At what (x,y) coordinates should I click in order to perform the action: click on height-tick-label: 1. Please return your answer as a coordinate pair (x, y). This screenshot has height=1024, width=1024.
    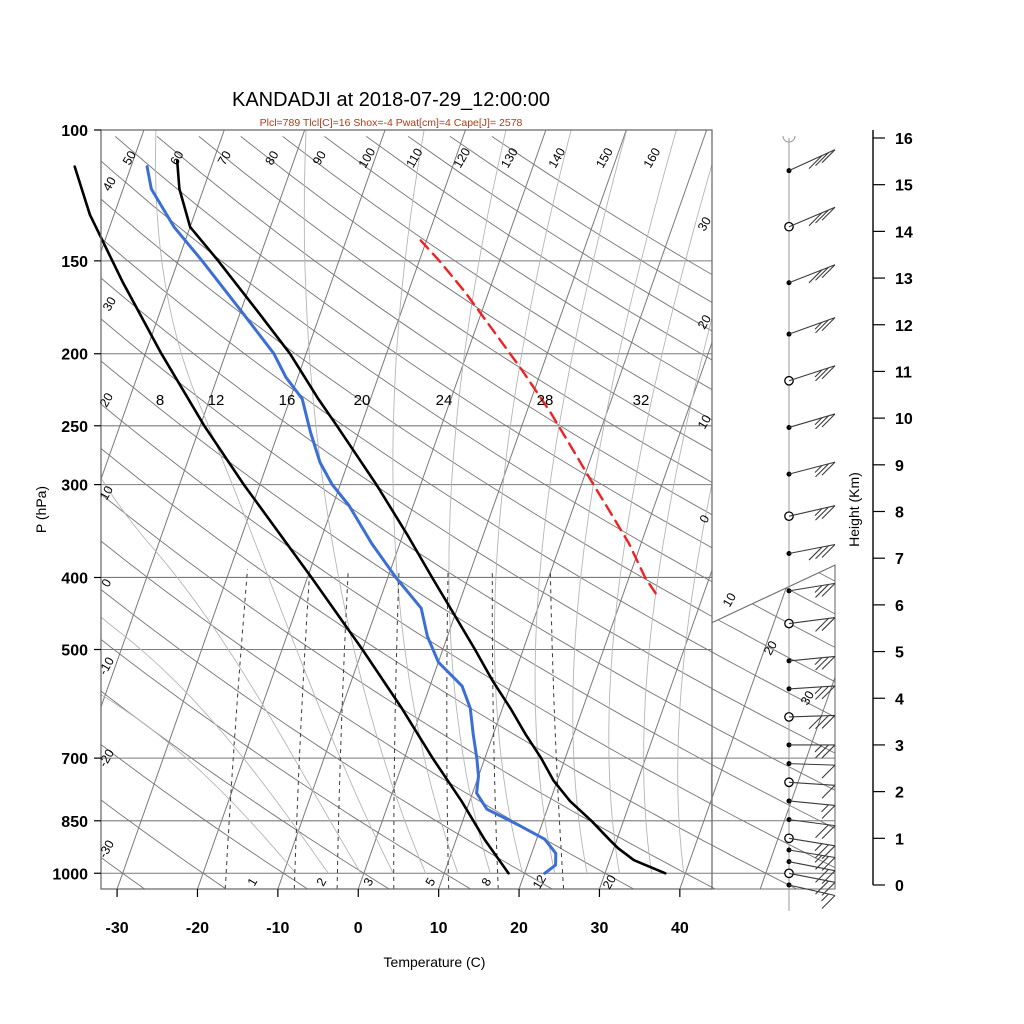
    Looking at the image, I should click on (899, 839).